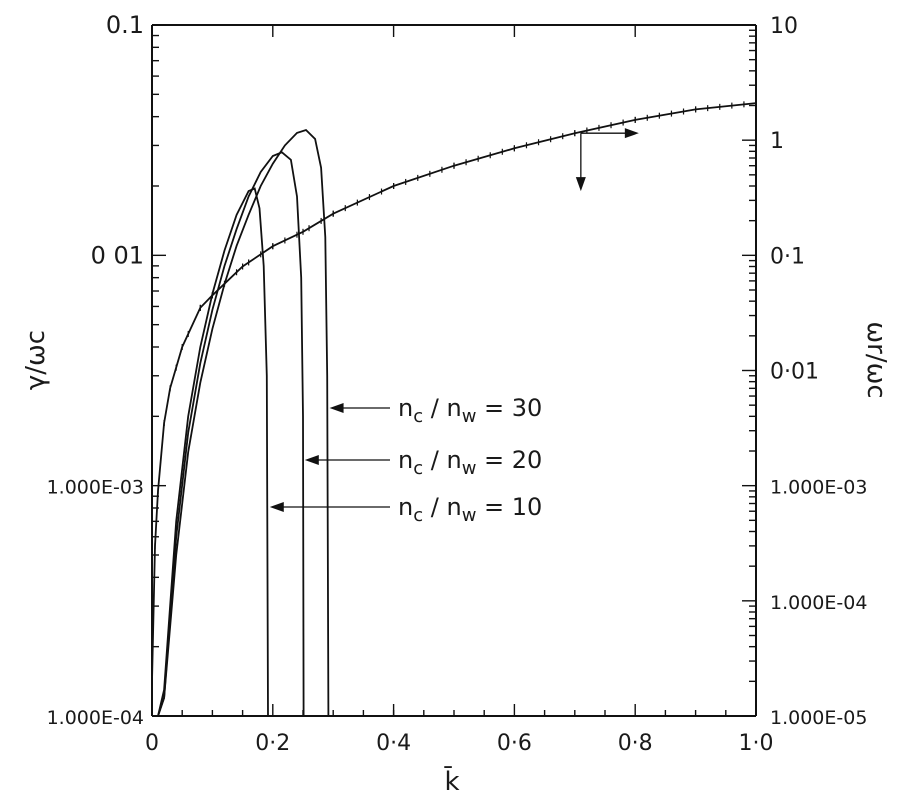 Image resolution: width=900 pixels, height=800 pixels. Describe the element at coordinates (95, 718) in the screenshot. I see `y-left-tick-label: 1.000E-04` at that location.